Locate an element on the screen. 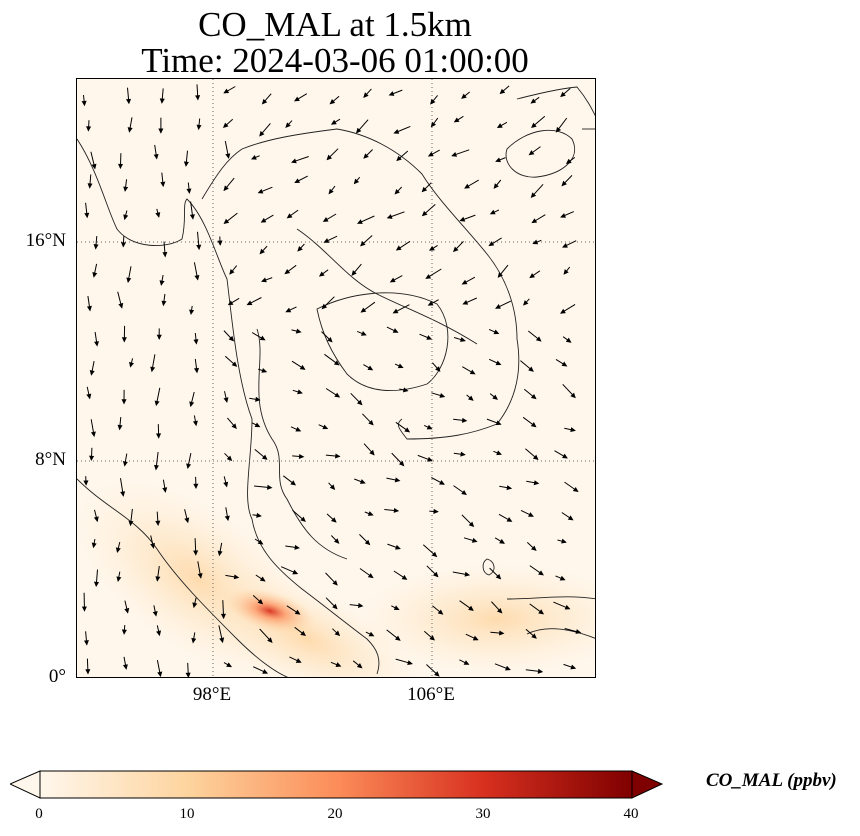 This screenshot has height=836, width=860. lon-tick-label: 106°E is located at coordinates (431, 694).